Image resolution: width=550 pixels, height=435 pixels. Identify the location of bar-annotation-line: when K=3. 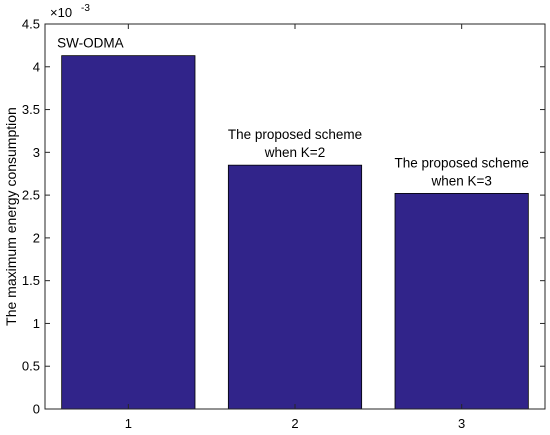
(460, 180).